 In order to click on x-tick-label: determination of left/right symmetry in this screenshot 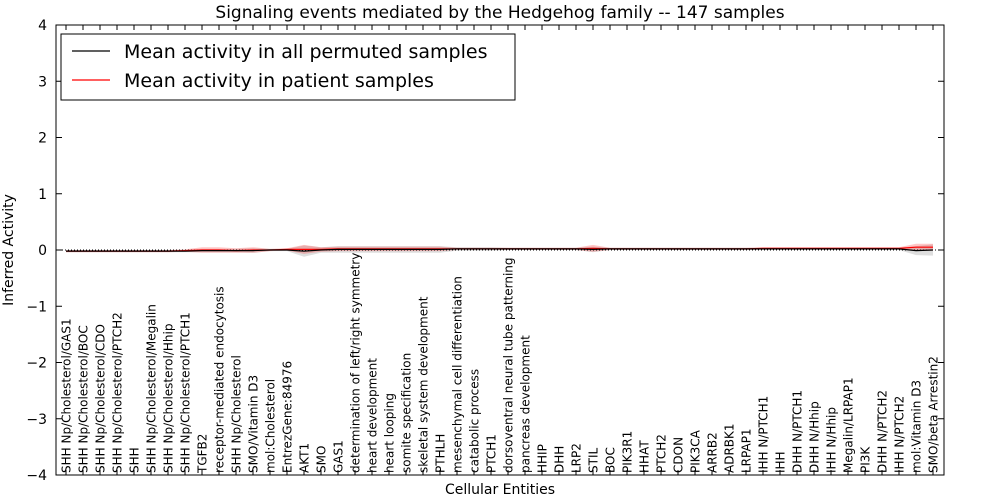, I will do `click(356, 363)`.